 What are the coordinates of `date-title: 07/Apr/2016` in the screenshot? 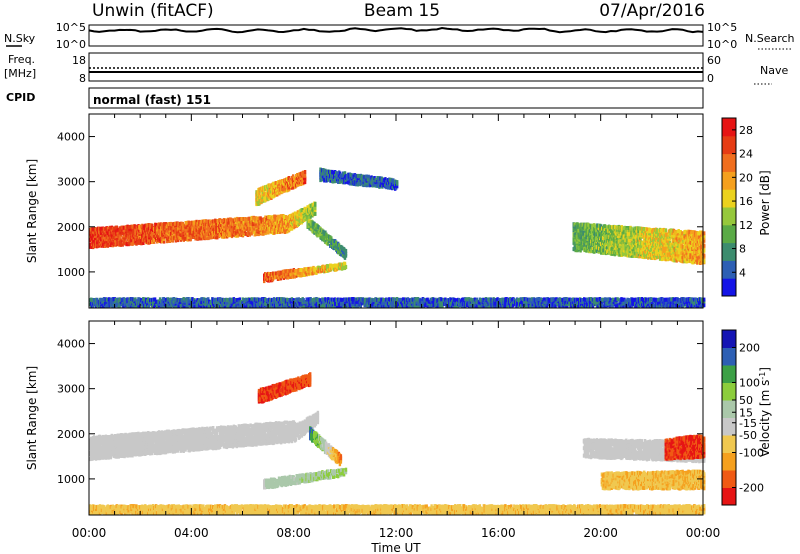 It's located at (652, 11).